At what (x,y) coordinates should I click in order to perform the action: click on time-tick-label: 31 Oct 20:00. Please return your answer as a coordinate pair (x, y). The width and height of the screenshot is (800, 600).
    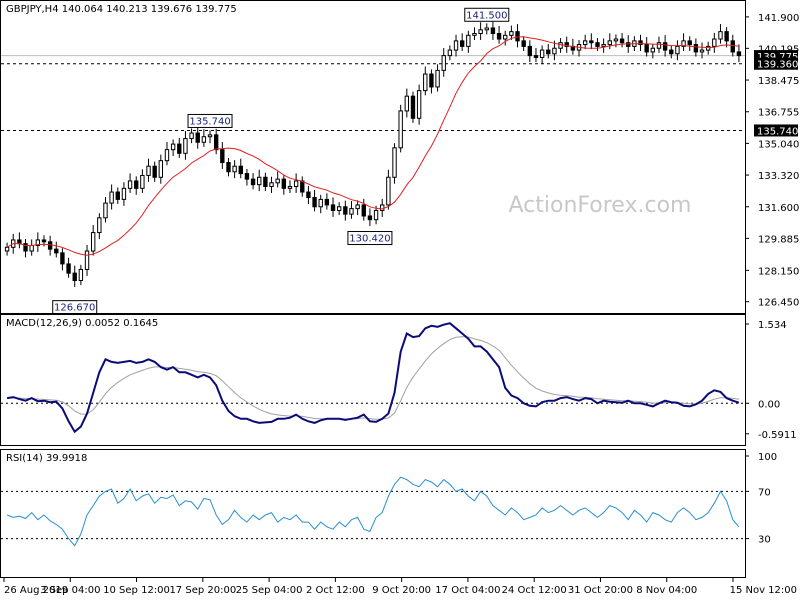
    Looking at the image, I should click on (600, 590).